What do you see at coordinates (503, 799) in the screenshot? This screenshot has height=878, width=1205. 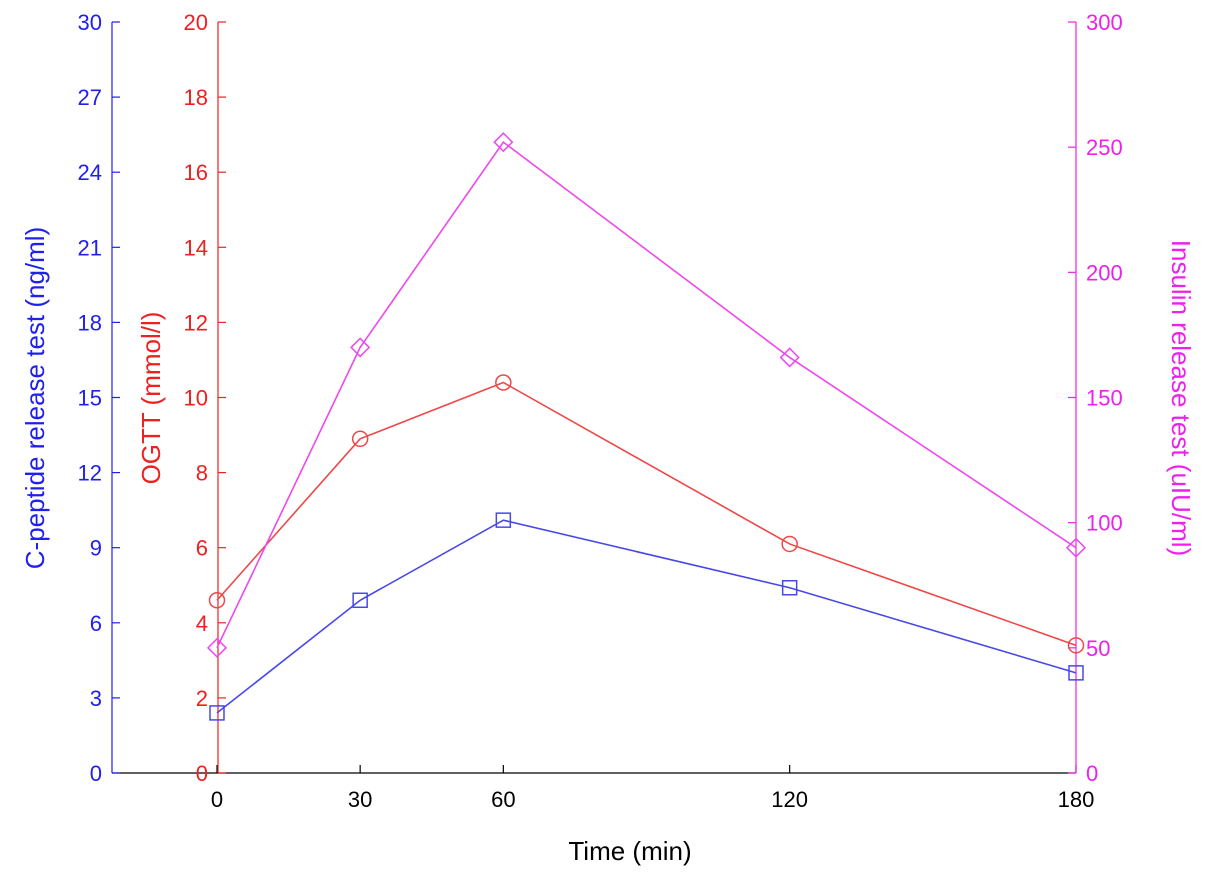 I see `x-tick-label: 60` at bounding box center [503, 799].